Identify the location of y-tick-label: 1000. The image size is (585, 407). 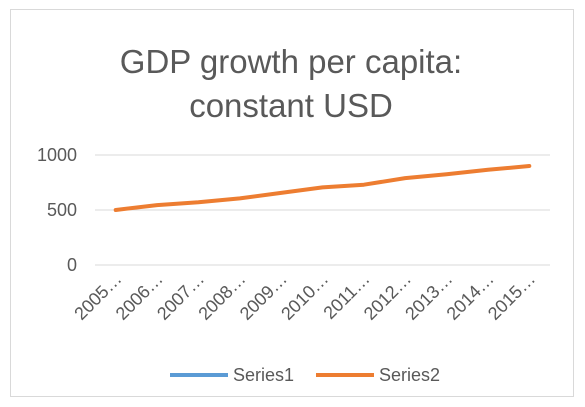
(57, 155).